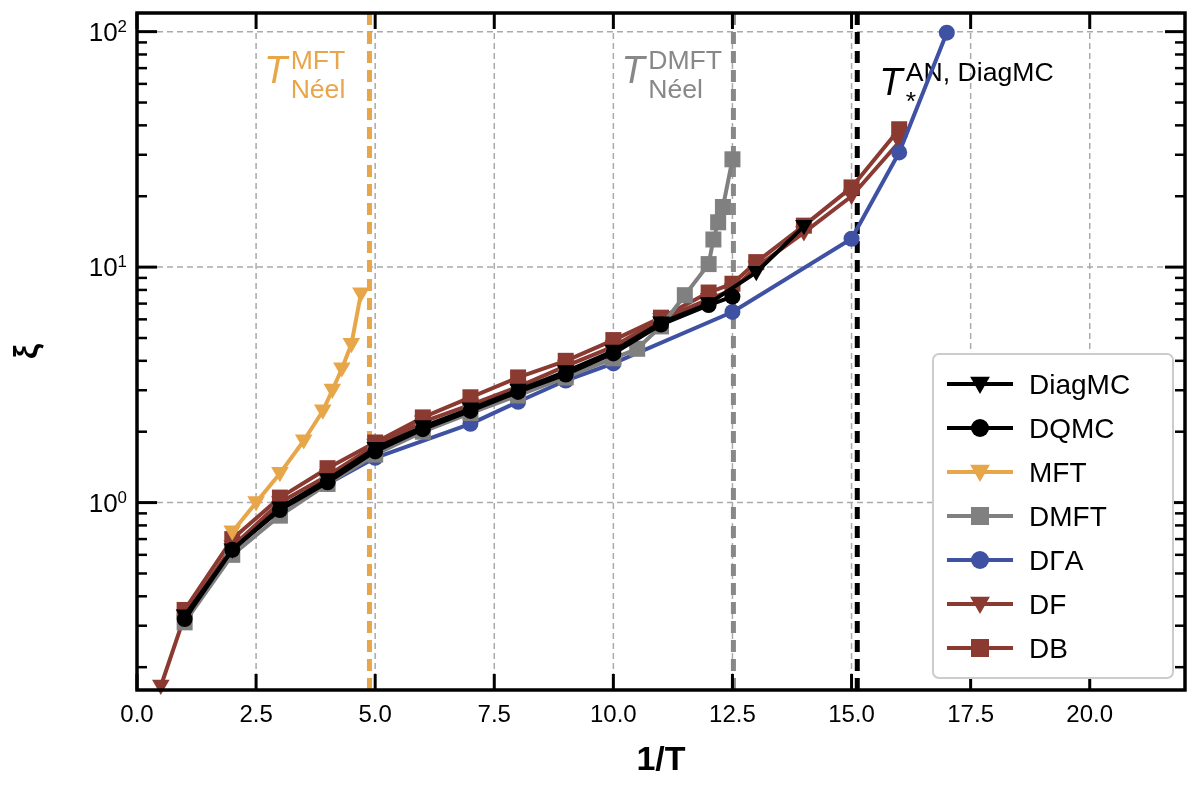  Describe the element at coordinates (1072, 428) in the screenshot. I see `legend-label: DQMC` at that location.